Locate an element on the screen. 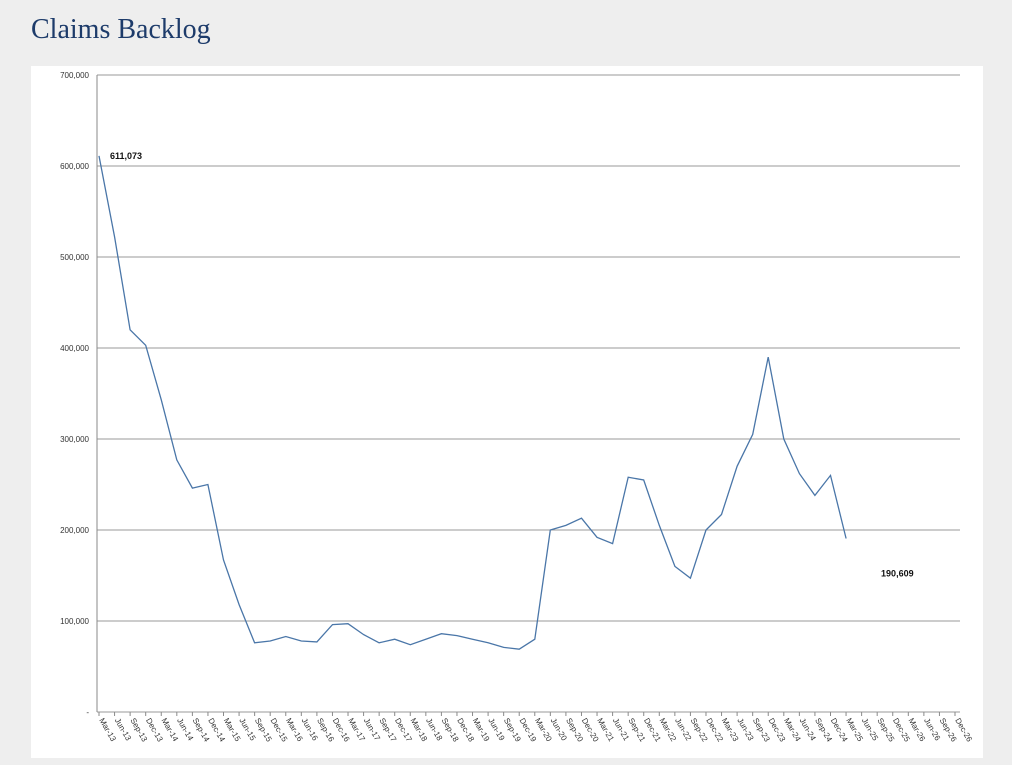  y-tick-label: 700,000 is located at coordinates (74, 75).